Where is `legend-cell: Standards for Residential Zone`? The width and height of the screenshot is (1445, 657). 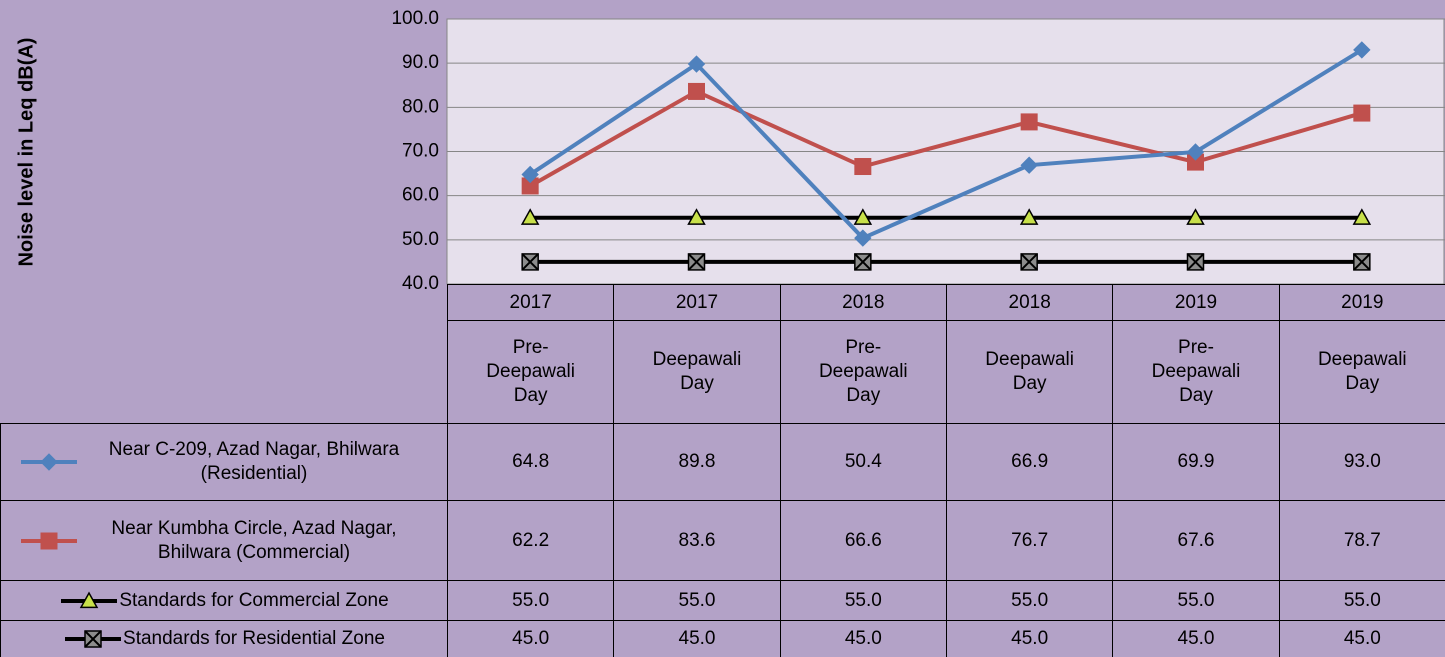 legend-cell: Standards for Residential Zone is located at coordinates (224, 638).